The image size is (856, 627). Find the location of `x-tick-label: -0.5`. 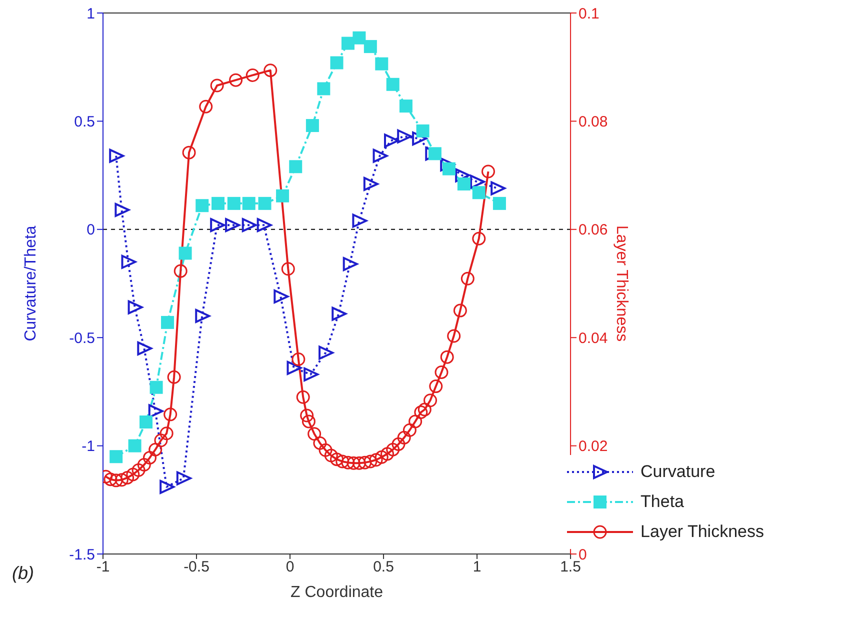

x-tick-label: -0.5 is located at coordinates (197, 567).